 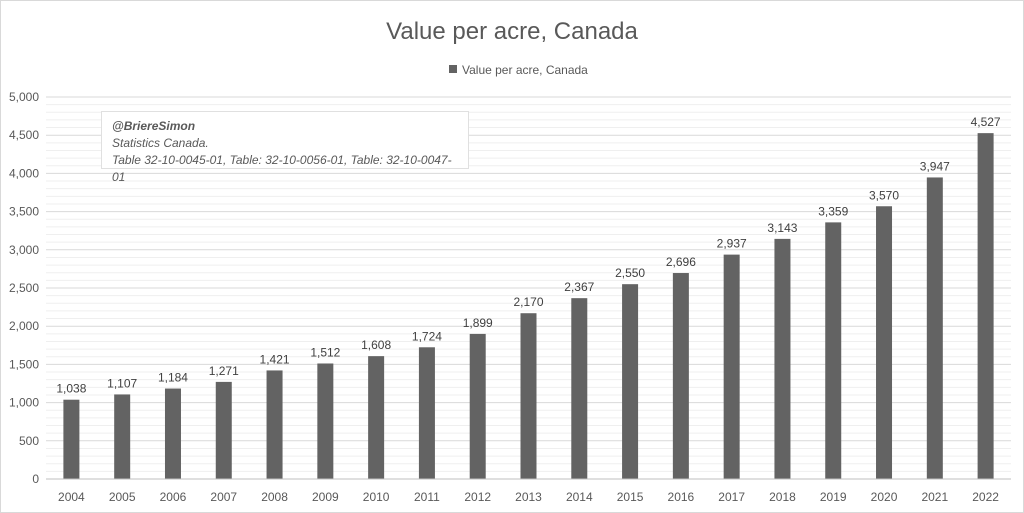 I want to click on x-tick-label: 2012, so click(x=477, y=497).